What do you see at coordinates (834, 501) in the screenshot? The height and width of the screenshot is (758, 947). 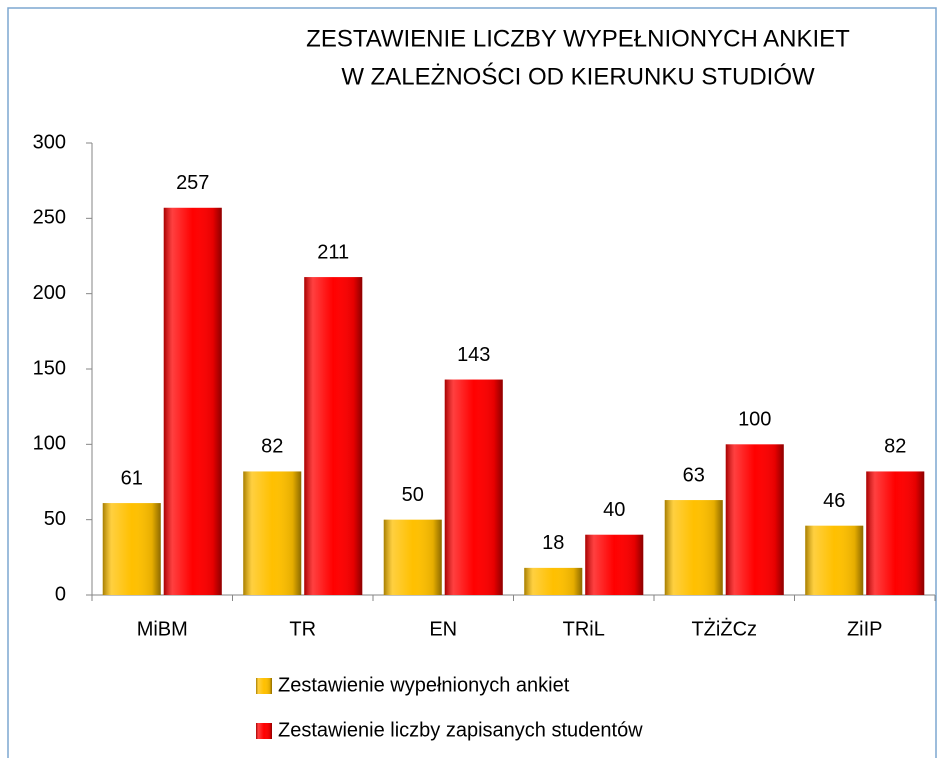 I see `data-label: 46` at bounding box center [834, 501].